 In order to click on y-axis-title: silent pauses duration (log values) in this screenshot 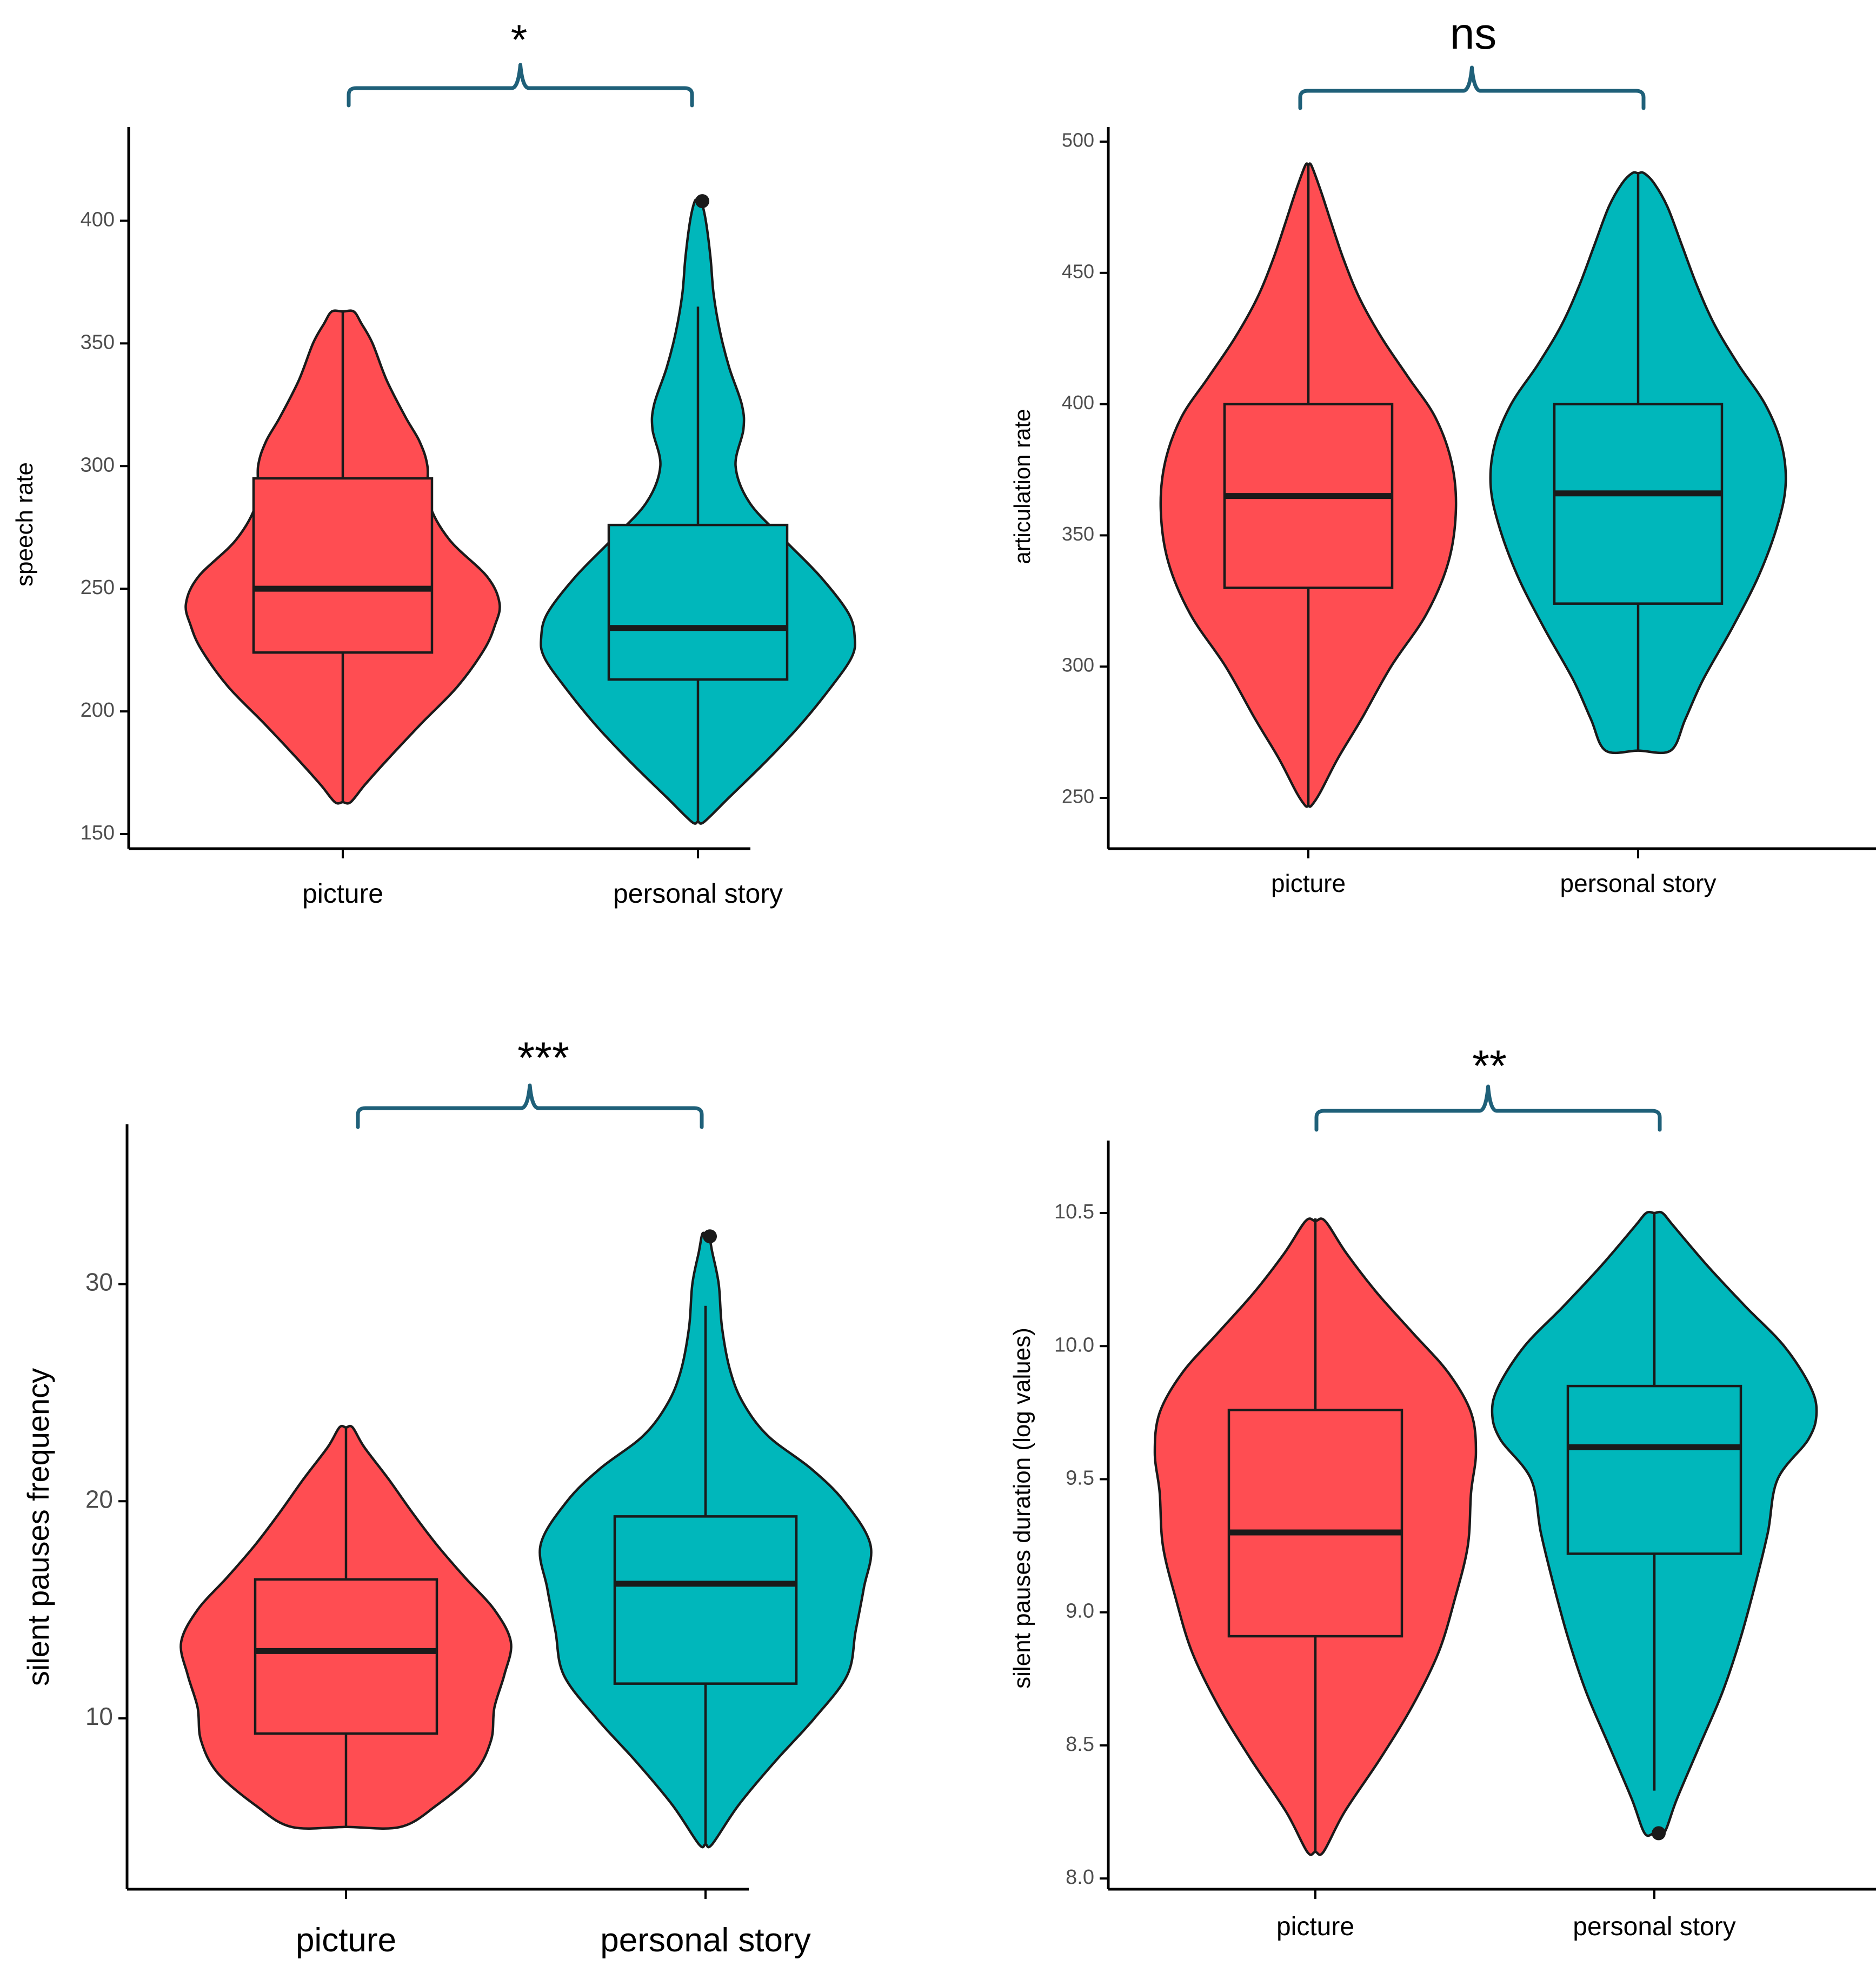, I will do `click(1022, 1508)`.